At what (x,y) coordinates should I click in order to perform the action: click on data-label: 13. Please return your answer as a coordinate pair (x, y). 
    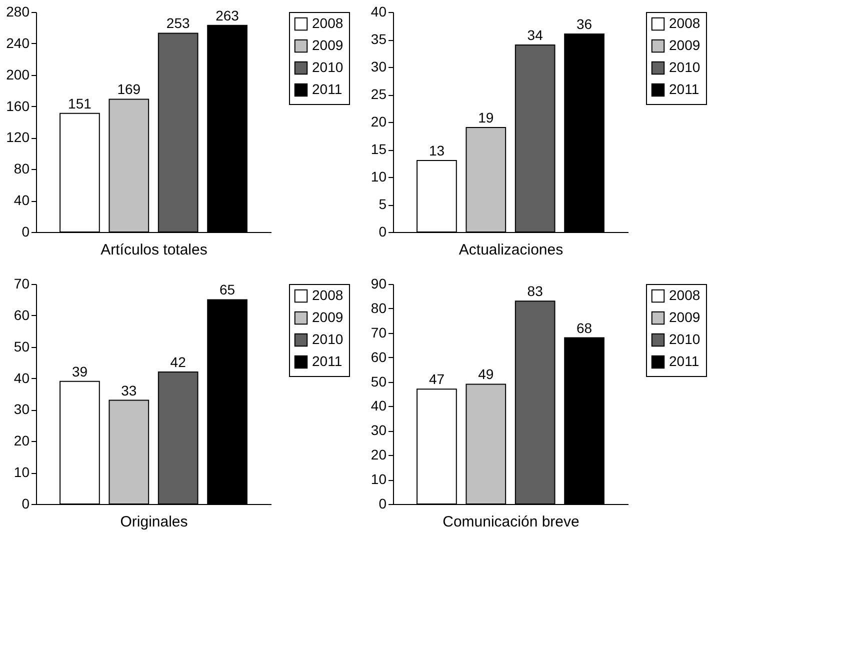
    Looking at the image, I should click on (436, 150).